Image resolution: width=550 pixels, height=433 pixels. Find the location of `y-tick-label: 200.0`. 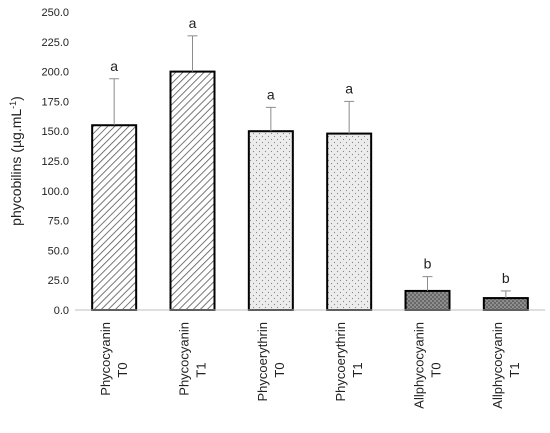

y-tick-label: 200.0 is located at coordinates (55, 73).